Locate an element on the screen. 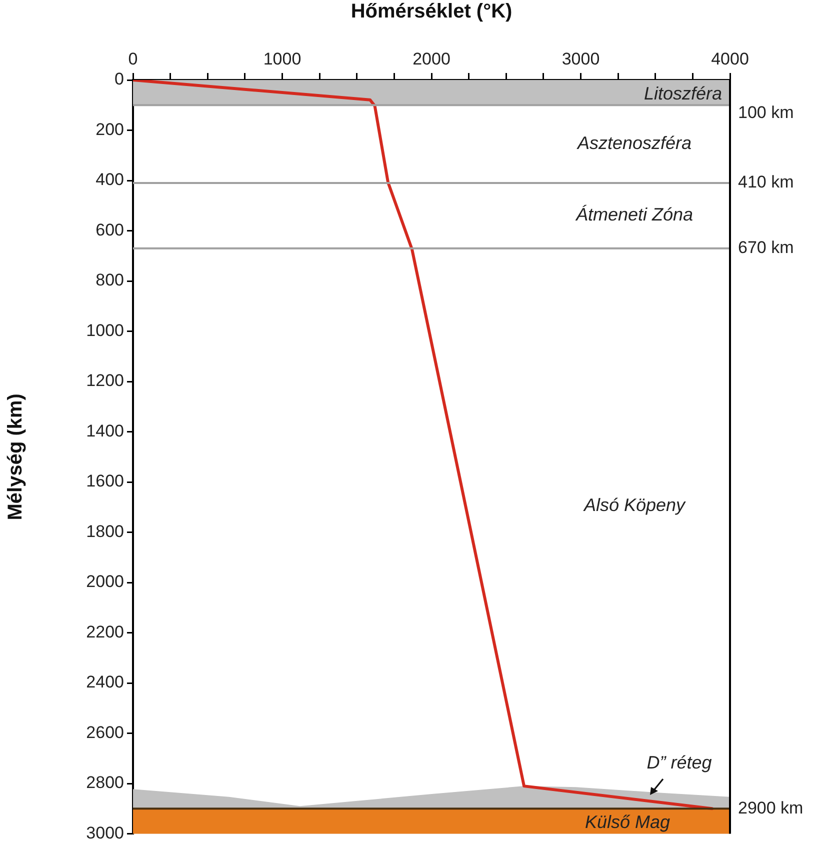  ref-line-label: 670 km is located at coordinates (766, 248).